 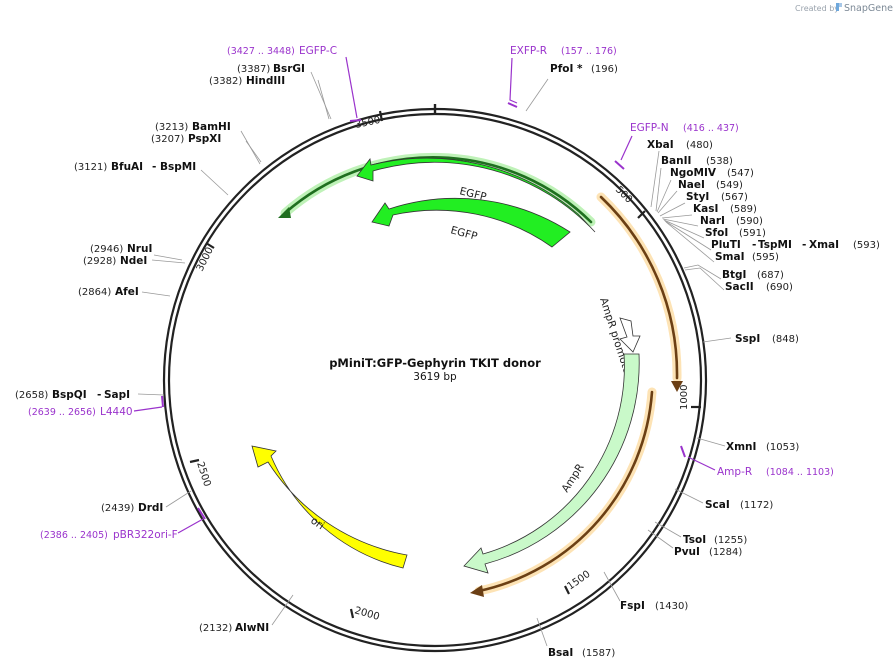 I want to click on site-name: PvuI, so click(x=687, y=552).